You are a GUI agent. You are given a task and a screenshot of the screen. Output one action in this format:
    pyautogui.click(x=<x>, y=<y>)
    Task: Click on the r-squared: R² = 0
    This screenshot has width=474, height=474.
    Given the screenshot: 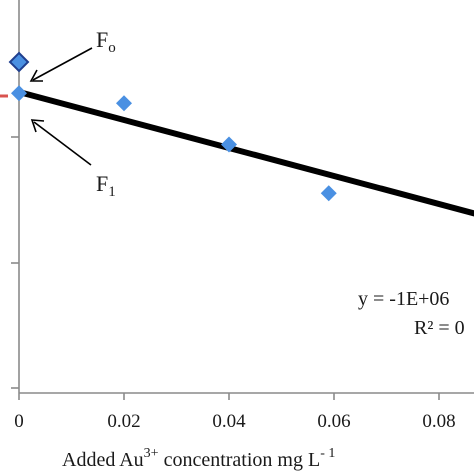 What is the action you would take?
    pyautogui.click(x=439, y=328)
    